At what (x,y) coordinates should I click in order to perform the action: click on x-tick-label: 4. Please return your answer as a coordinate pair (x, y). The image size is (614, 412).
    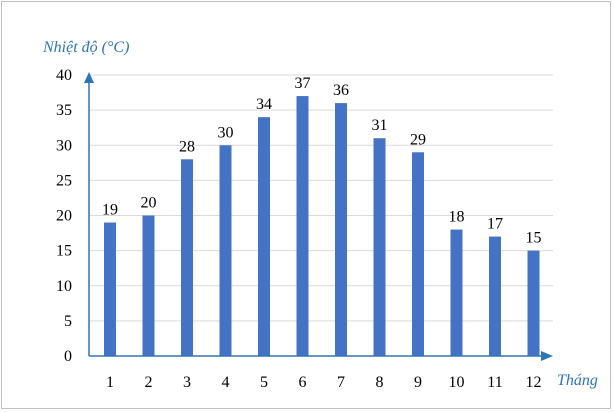
    Looking at the image, I should click on (226, 382).